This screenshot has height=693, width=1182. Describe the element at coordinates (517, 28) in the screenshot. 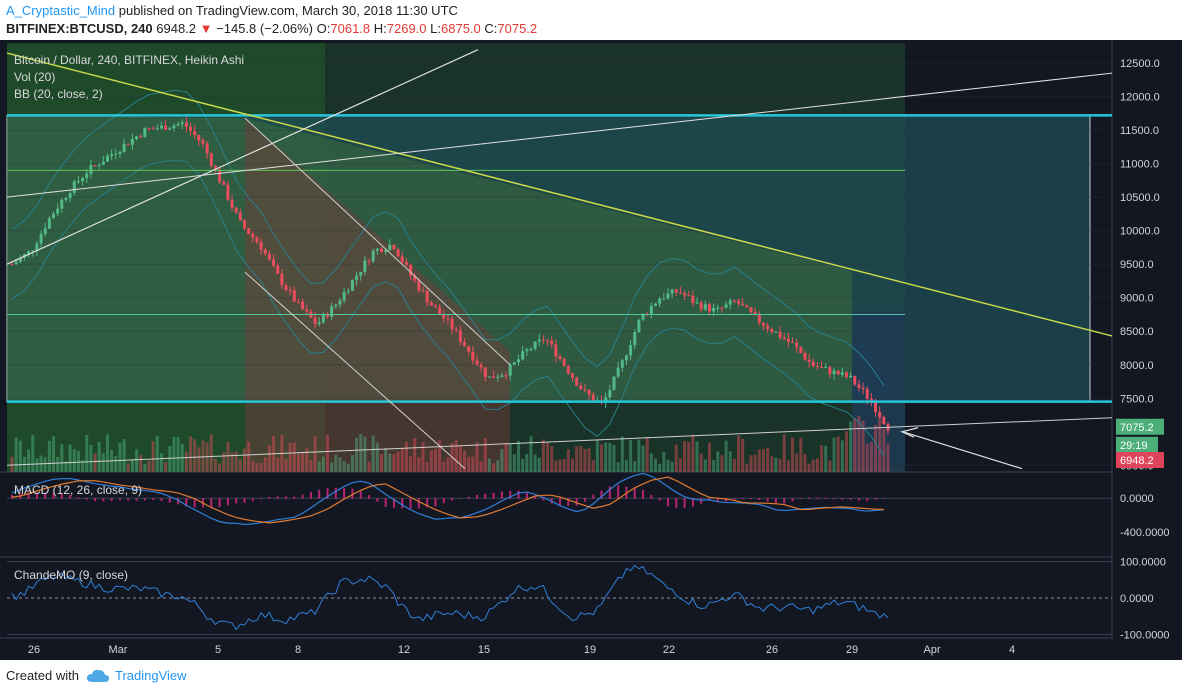

I see `close-value: 7075.2` at that location.